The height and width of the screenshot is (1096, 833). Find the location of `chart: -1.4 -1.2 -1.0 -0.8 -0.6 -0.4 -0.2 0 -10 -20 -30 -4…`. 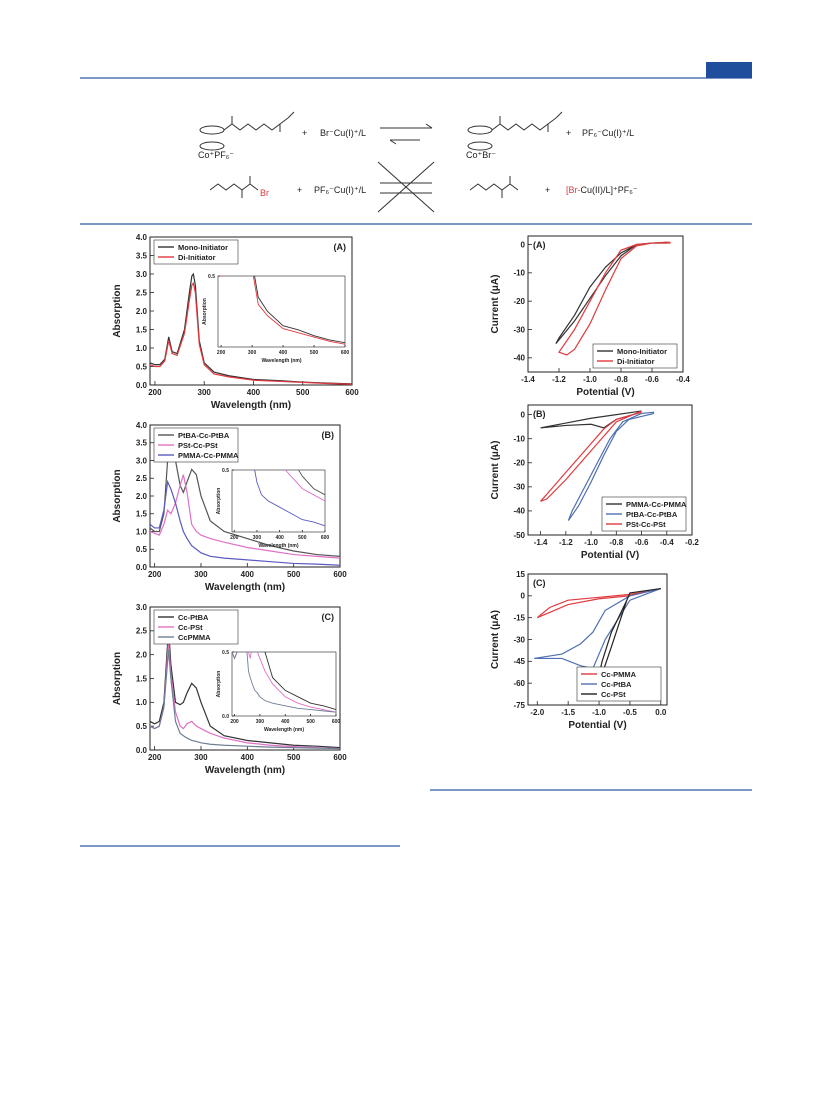

chart: -1.4 -1.2 -1.0 -0.8 -0.6 -0.4 -0.2 0 -10 -20 -30 -4… is located at coordinates (594, 482).